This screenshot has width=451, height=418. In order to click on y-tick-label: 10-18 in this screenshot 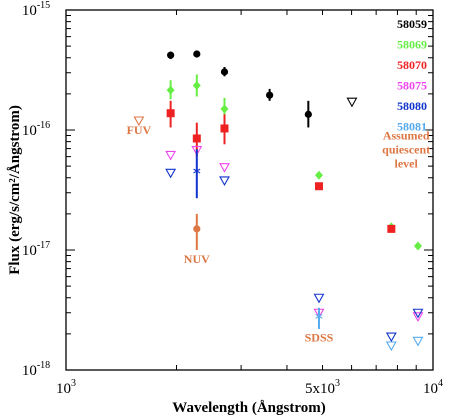, I will do `click(36, 369)`.